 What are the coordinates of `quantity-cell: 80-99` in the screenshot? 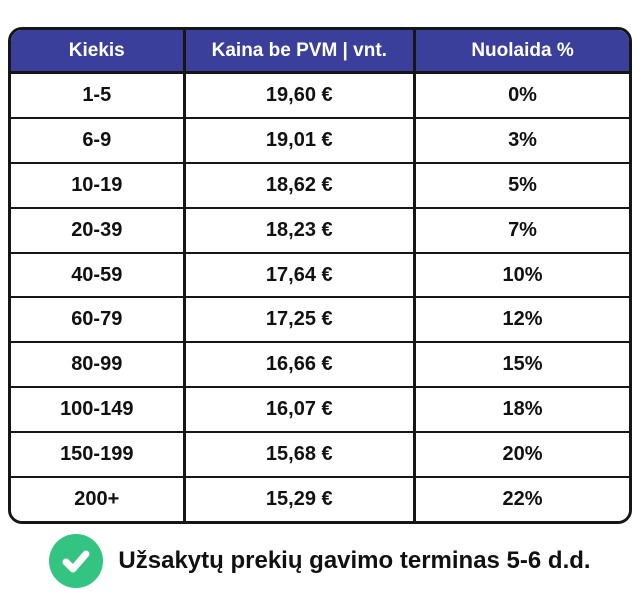 It's located at (98, 364).